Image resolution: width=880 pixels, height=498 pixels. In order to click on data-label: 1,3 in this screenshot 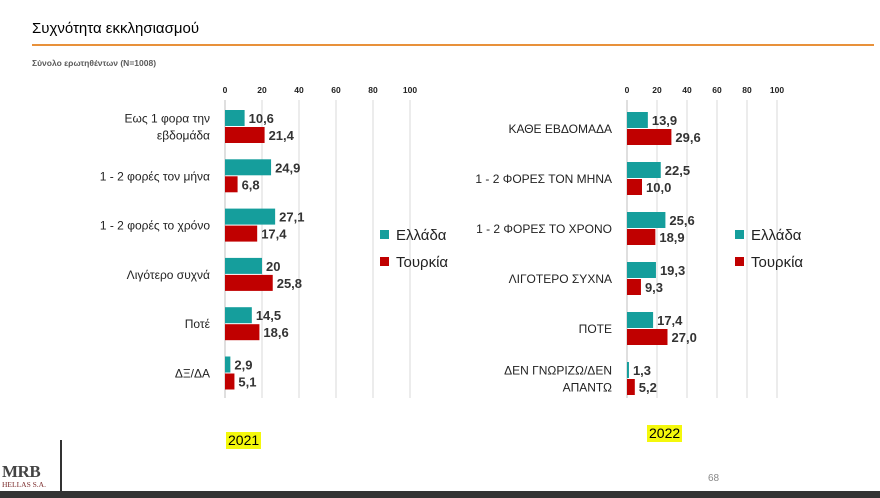, I will do `click(642, 370)`.